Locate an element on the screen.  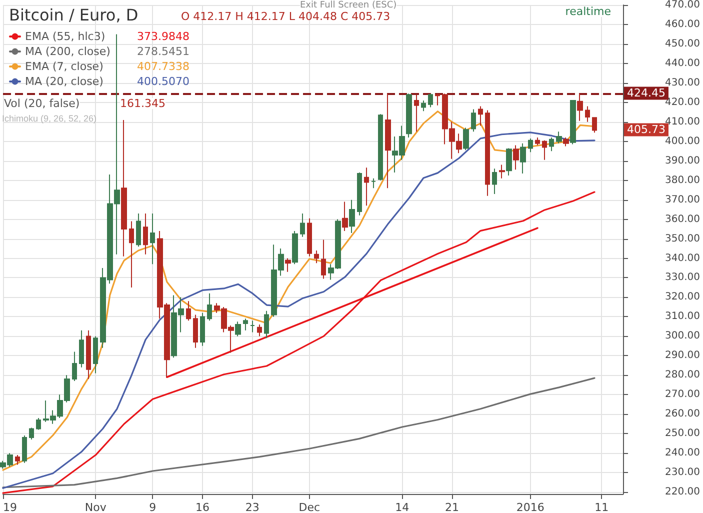
y-tick-label: 270.00 is located at coordinates (682, 394).